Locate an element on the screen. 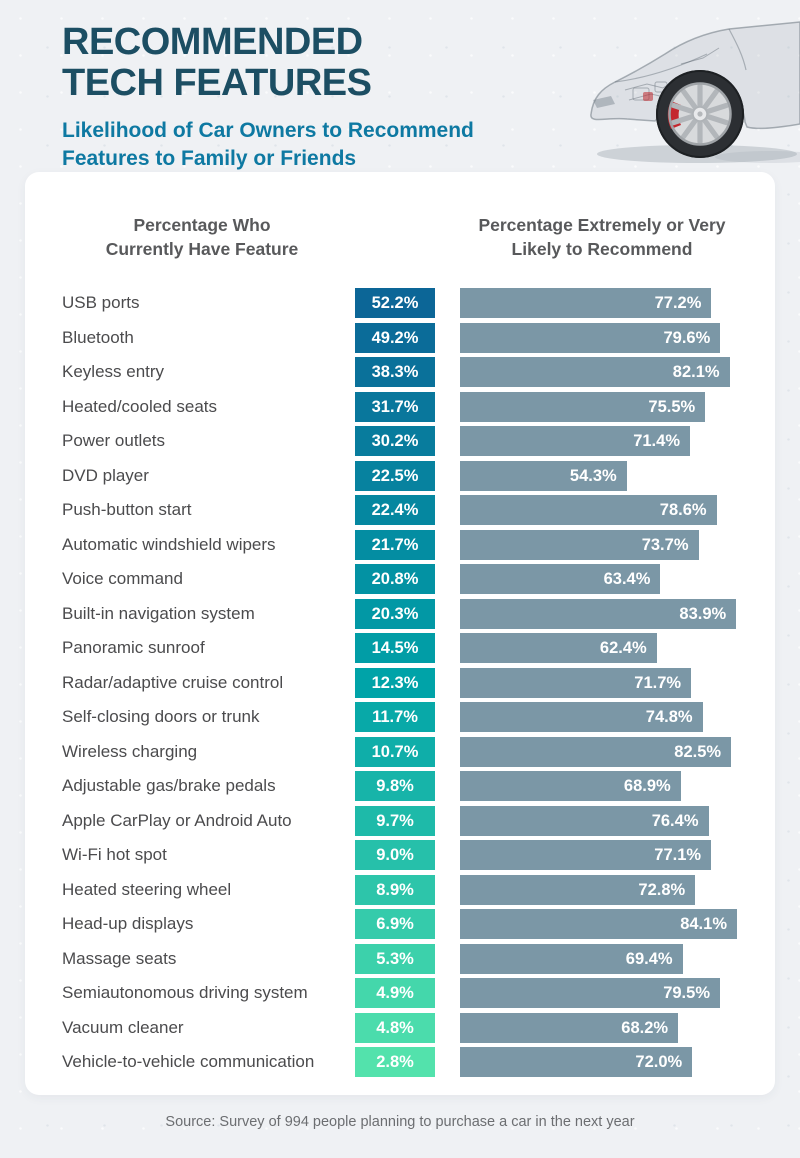 The height and width of the screenshot is (1158, 800). feature-row: Massage seats 5.3% 69.4% is located at coordinates (400, 958).